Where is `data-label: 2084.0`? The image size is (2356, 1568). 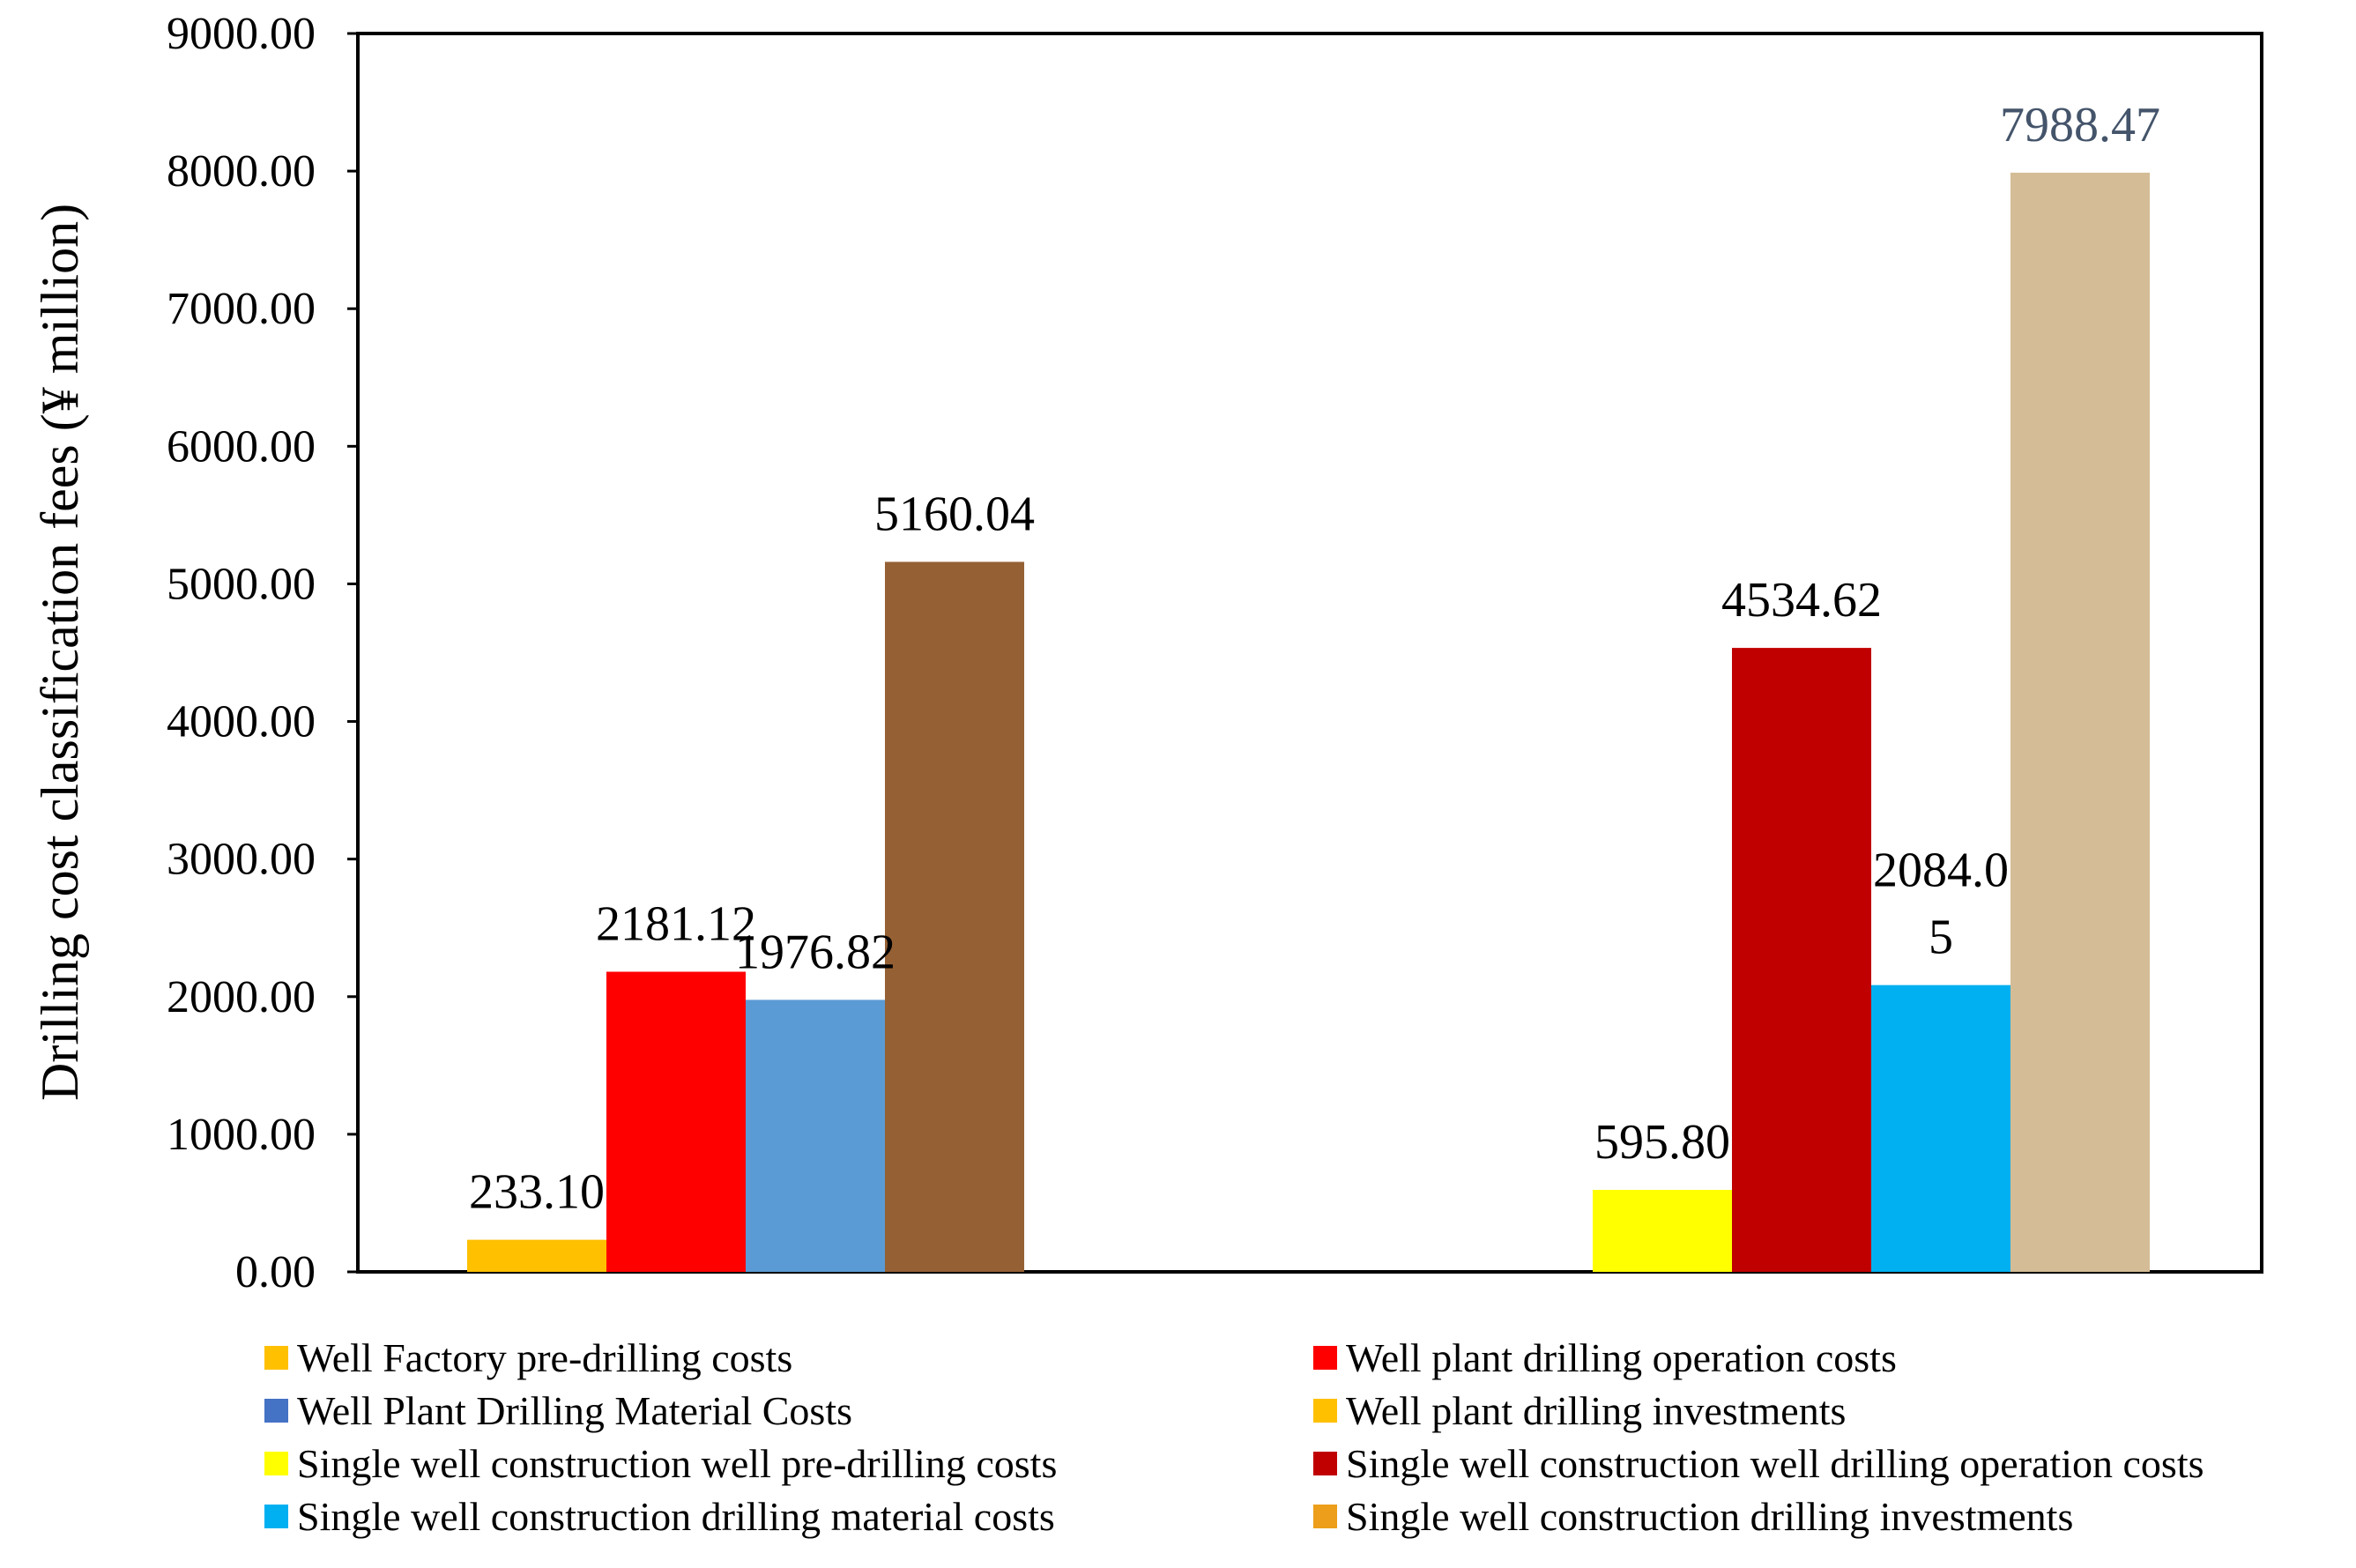 data-label: 2084.0 is located at coordinates (1941, 870).